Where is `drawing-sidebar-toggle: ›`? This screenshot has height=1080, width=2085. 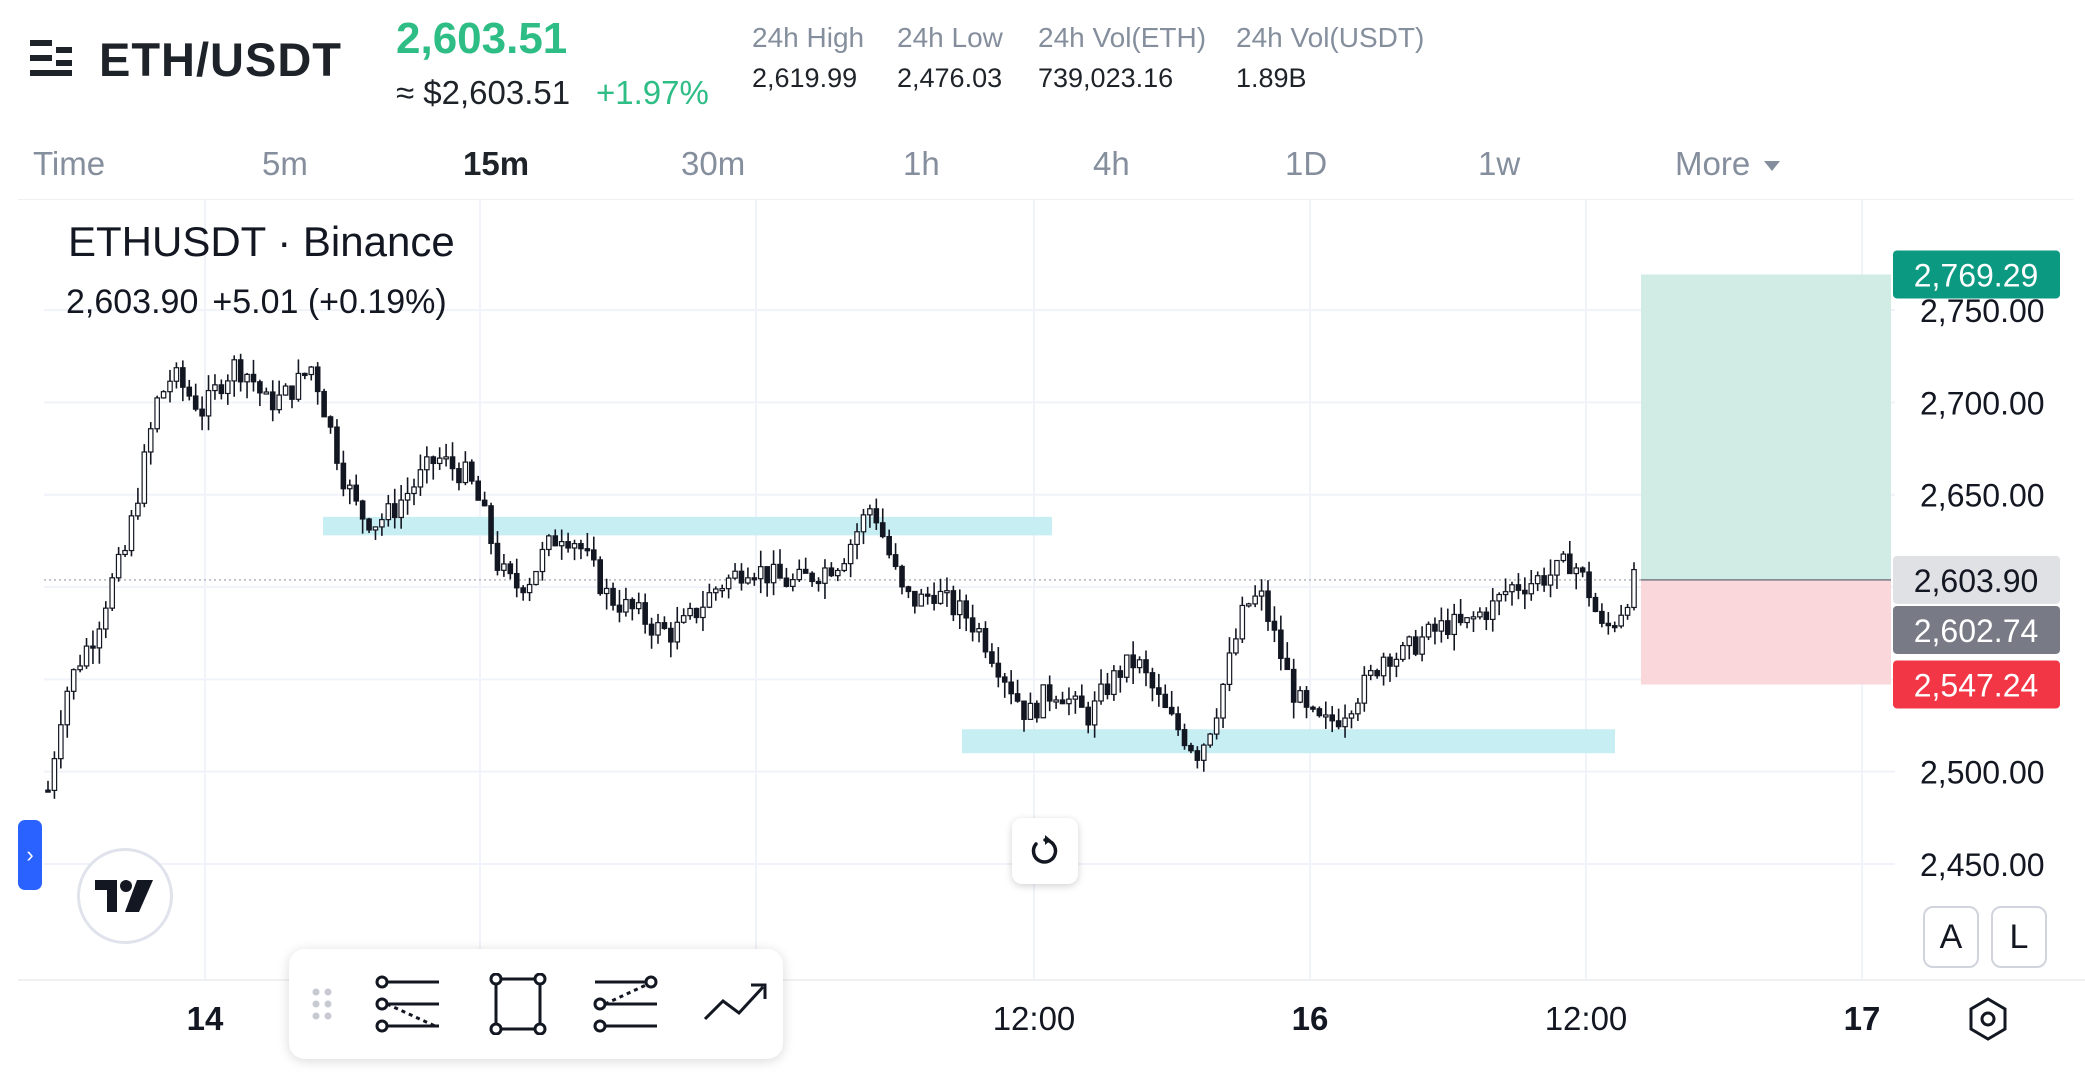
drawing-sidebar-toggle: › is located at coordinates (30, 855).